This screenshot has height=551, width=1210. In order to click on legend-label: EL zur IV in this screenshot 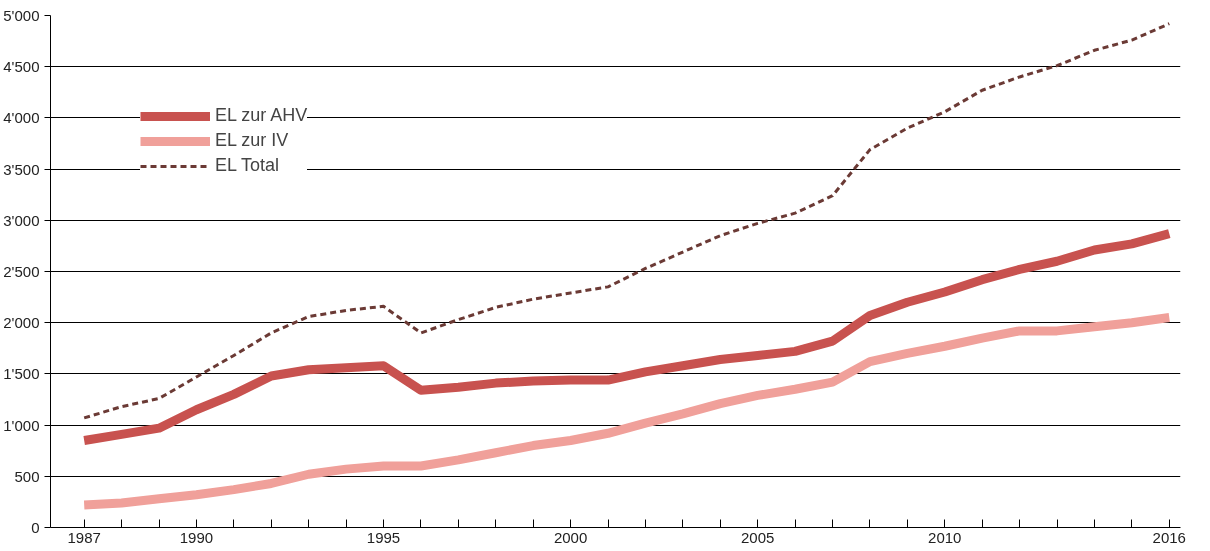, I will do `click(252, 140)`.